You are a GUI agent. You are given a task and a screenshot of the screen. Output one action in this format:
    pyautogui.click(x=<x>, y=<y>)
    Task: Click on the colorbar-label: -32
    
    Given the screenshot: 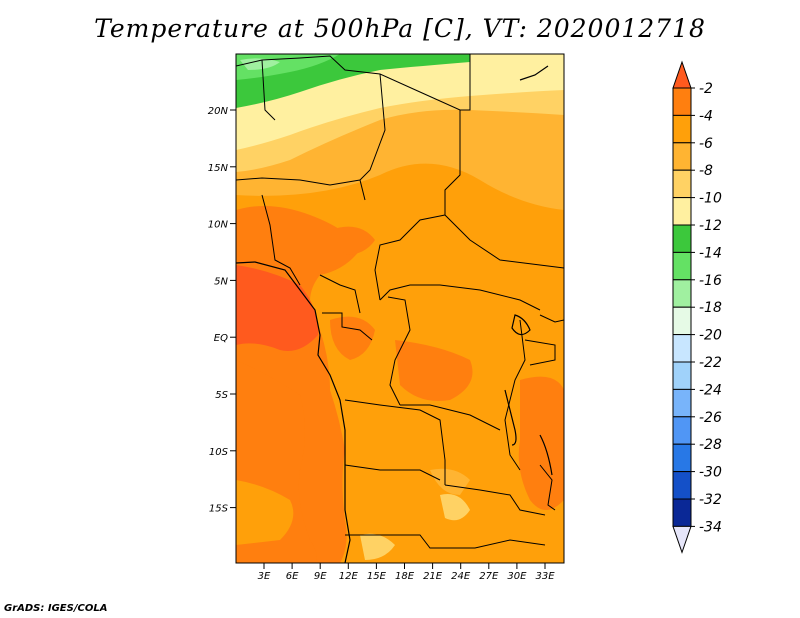 What is the action you would take?
    pyautogui.click(x=710, y=500)
    